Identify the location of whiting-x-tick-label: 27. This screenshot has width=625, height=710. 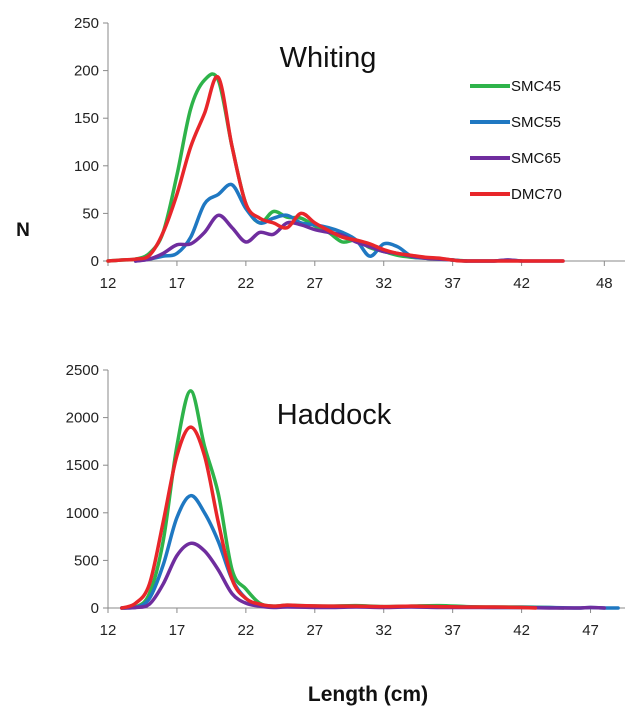
(314, 283).